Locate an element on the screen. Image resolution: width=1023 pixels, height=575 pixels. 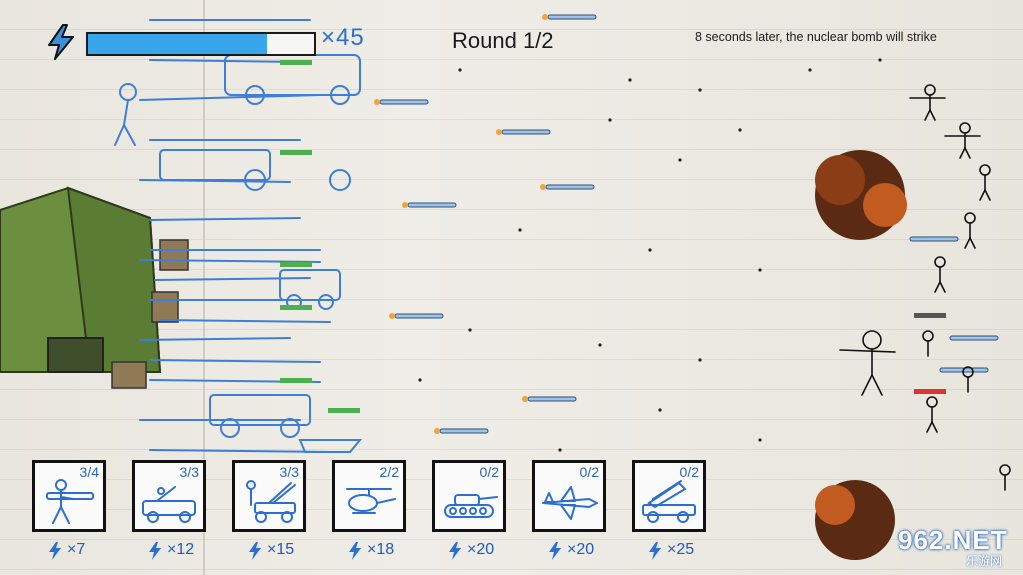
energy-bar-fill is located at coordinates (177, 44).